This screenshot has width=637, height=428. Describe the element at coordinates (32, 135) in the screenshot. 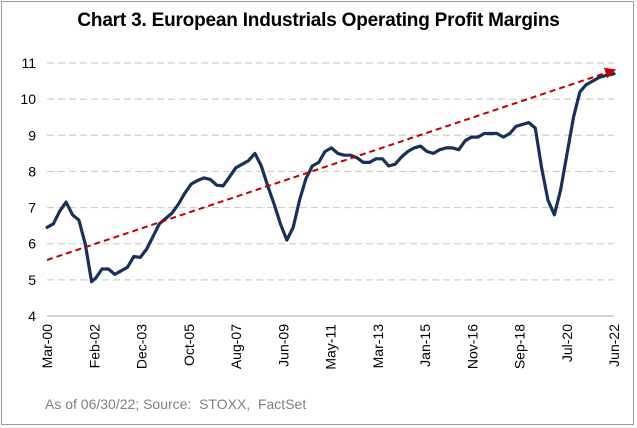

I see `y-tick-label-5: 9` at that location.